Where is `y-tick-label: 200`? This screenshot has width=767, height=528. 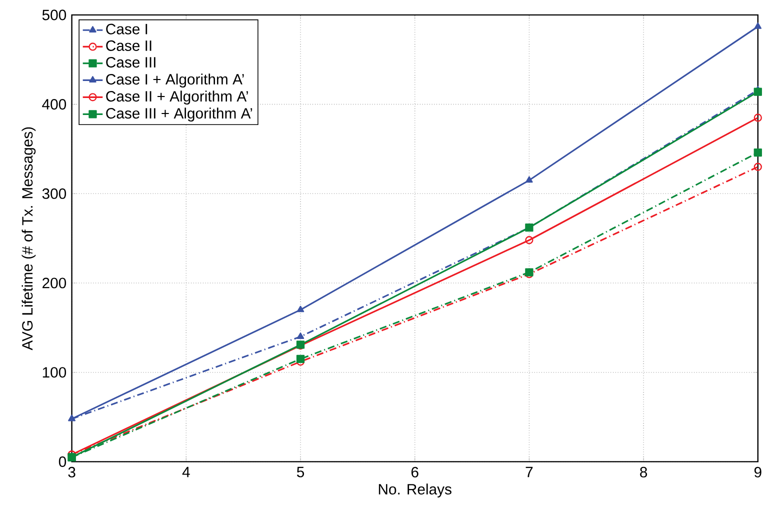
y-tick-label: 200 is located at coordinates (54, 283).